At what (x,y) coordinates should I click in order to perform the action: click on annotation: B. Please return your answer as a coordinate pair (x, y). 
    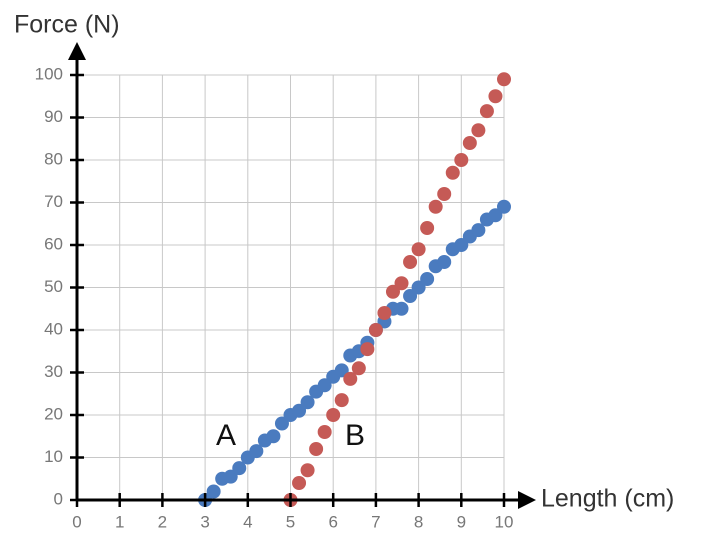
    Looking at the image, I should click on (355, 435).